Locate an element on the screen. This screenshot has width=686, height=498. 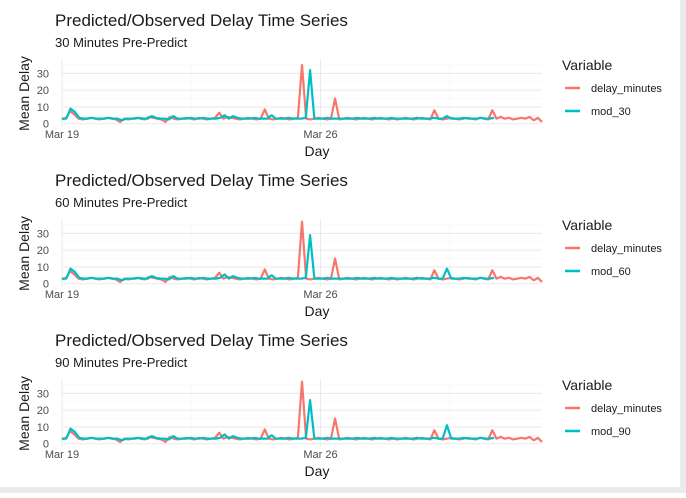
legend-label-mod_60: mod_60 is located at coordinates (611, 272).